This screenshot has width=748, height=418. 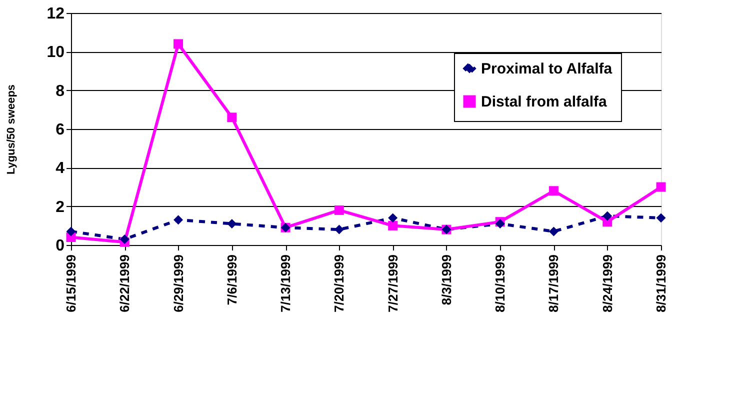 What do you see at coordinates (55, 53) in the screenshot?
I see `y-tick-label: 10` at bounding box center [55, 53].